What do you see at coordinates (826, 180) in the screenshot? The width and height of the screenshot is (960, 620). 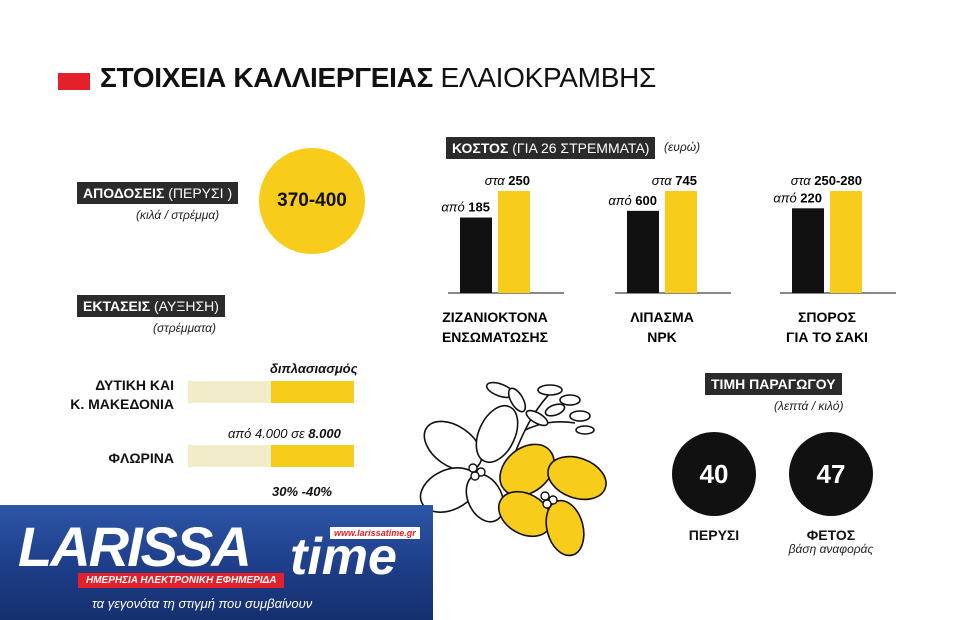 I see `cost-value-to: στα 250-280` at bounding box center [826, 180].